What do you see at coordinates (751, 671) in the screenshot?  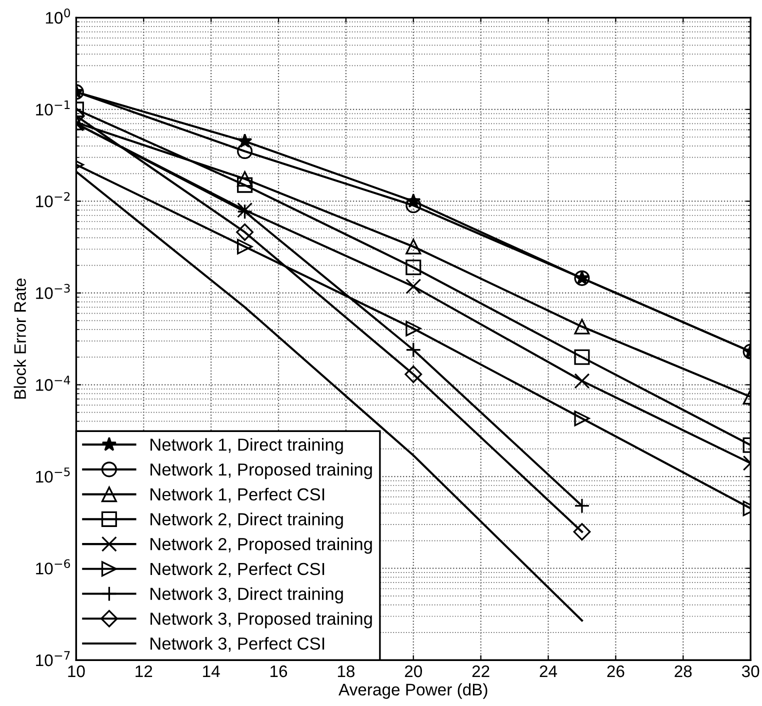 I see `x-tick-label: 30` at bounding box center [751, 671].